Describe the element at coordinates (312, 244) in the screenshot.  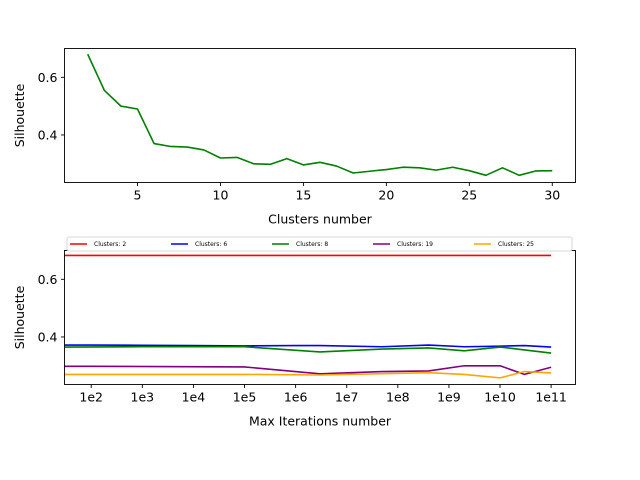
I see `legend-label: Clusters: 8` at that location.